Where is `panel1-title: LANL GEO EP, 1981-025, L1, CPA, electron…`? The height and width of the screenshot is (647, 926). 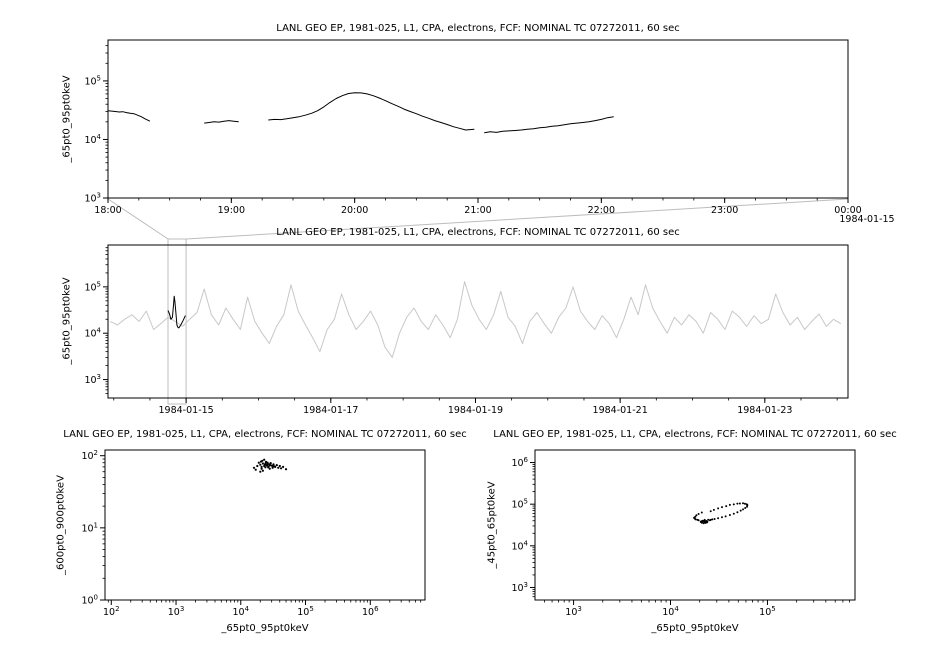 panel1-title: LANL GEO EP, 1981-025, L1, CPA, electron… is located at coordinates (478, 28).